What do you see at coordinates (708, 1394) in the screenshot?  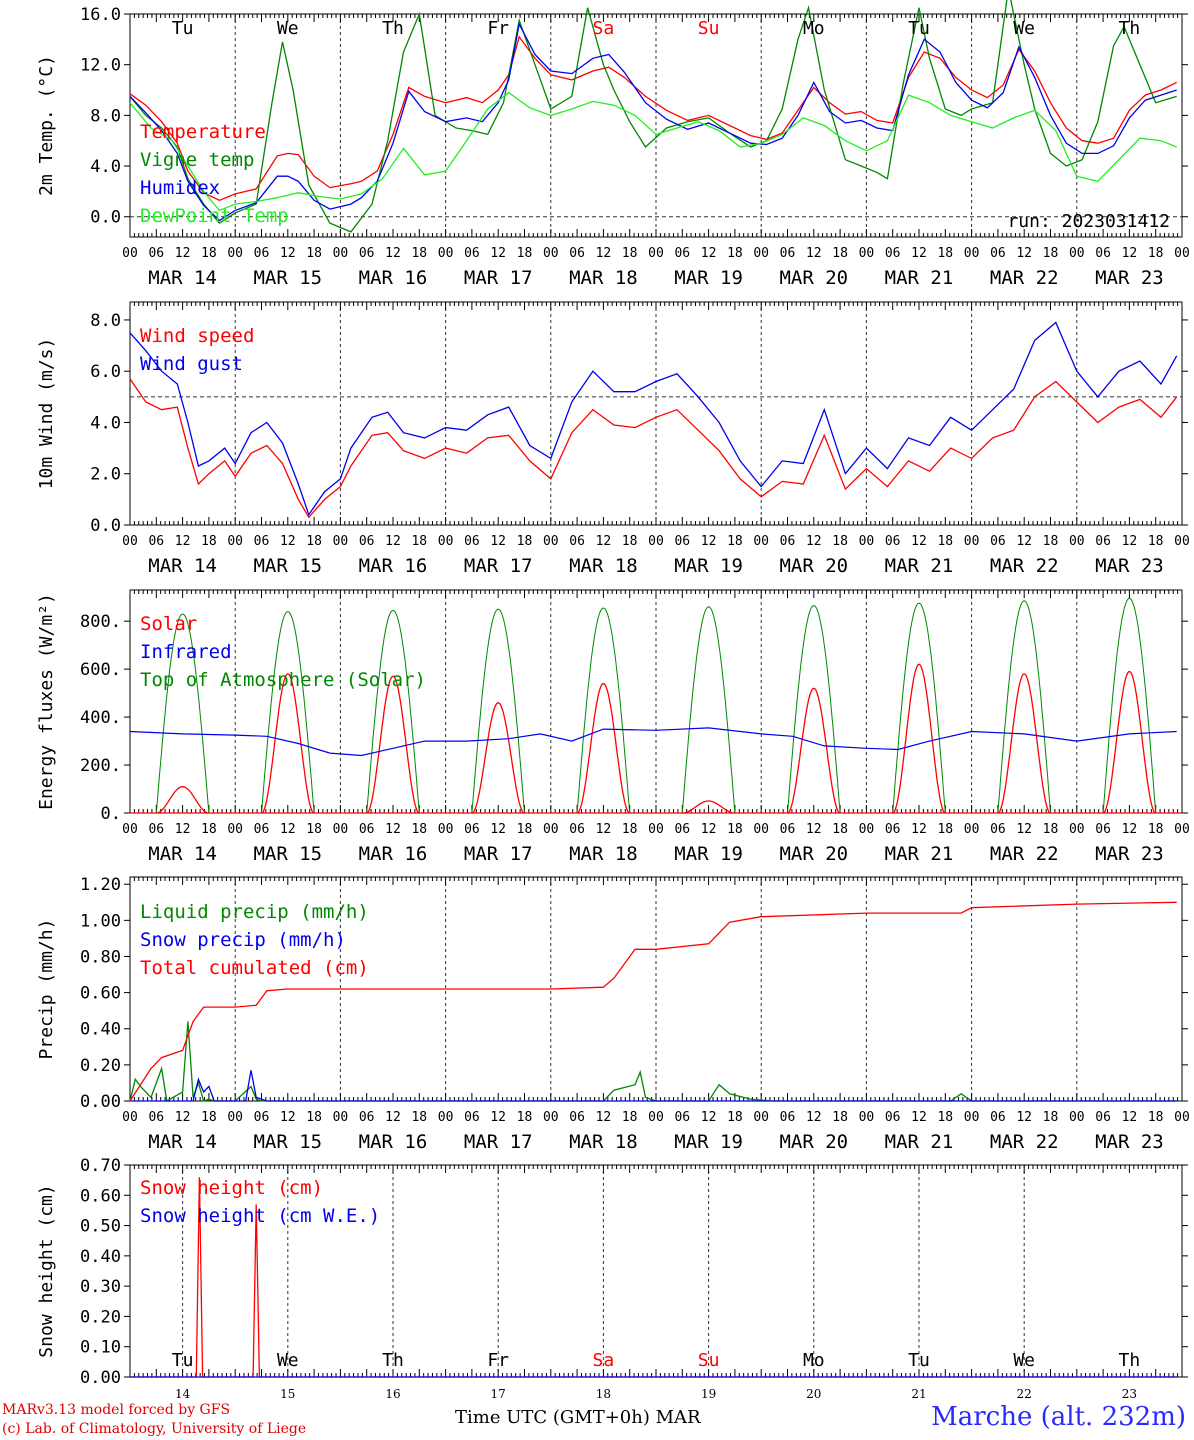 I see `day-number-label: 19` at bounding box center [708, 1394].